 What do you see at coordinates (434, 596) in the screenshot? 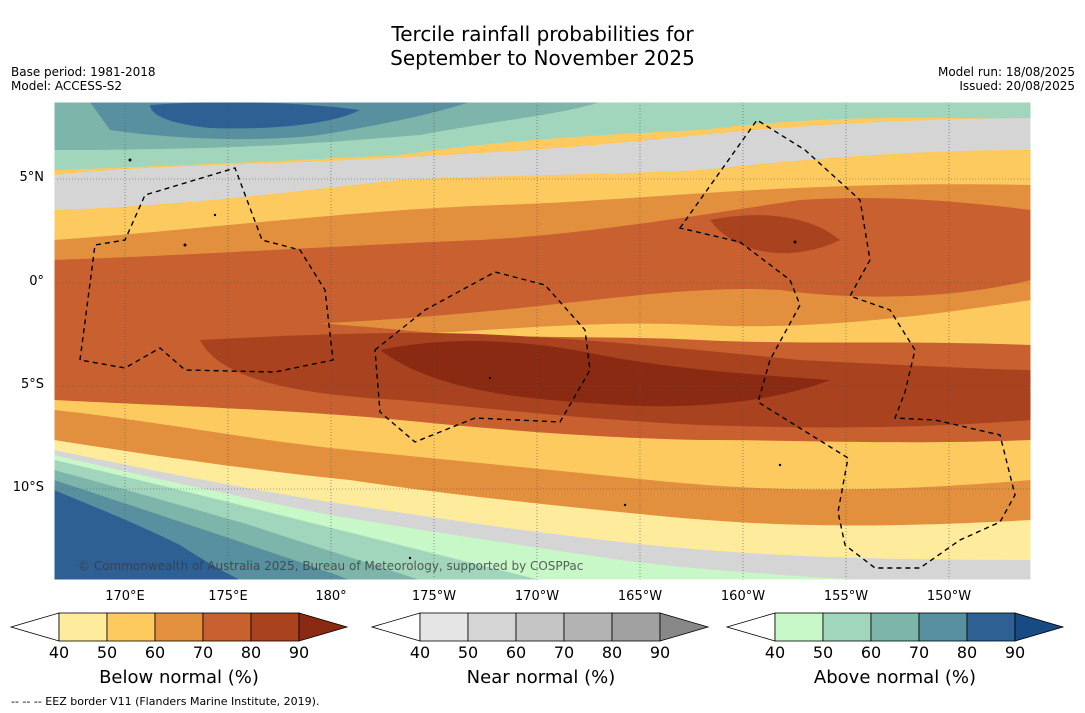
I see `lon-label-175w: 175°W` at bounding box center [434, 596].